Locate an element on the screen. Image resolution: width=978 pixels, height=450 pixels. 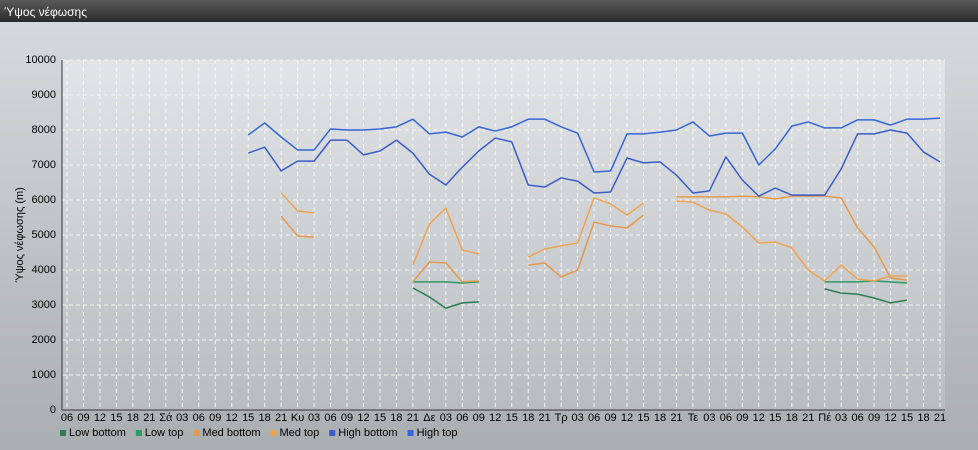
y-axis-label: Ύψος νέφωσης (m) is located at coordinates (20, 235).